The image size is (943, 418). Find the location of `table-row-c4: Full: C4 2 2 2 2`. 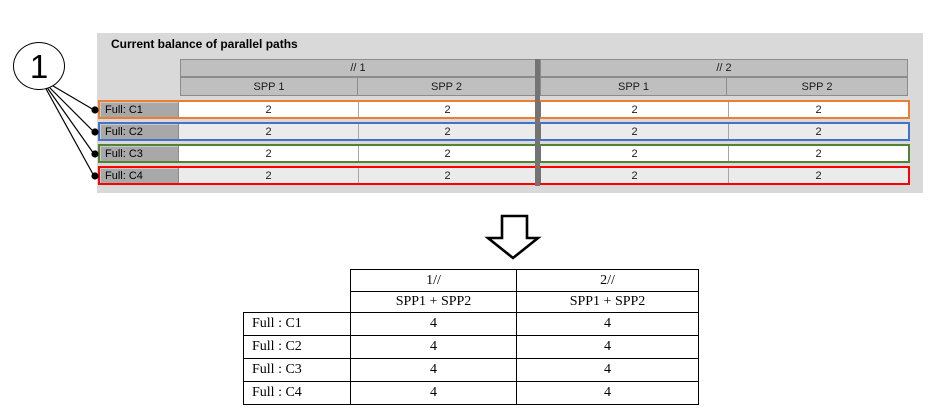

table-row-c4: Full: C4 2 2 2 2 is located at coordinates (504, 175).